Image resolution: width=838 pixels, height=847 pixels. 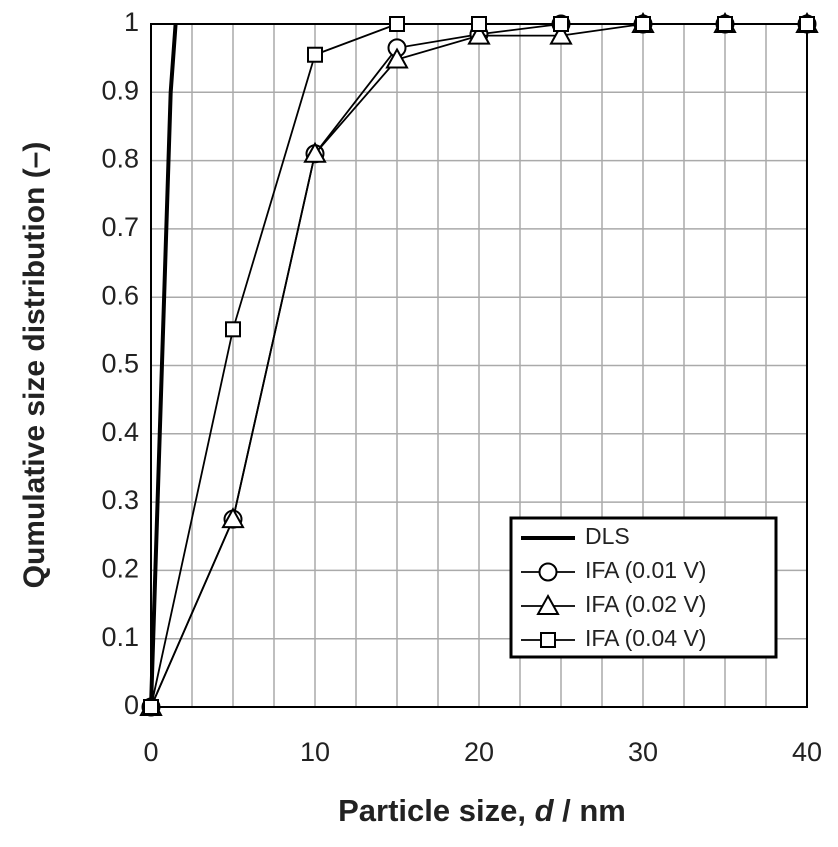 What do you see at coordinates (120, 364) in the screenshot?
I see `y-tick-label: 0.5` at bounding box center [120, 364].